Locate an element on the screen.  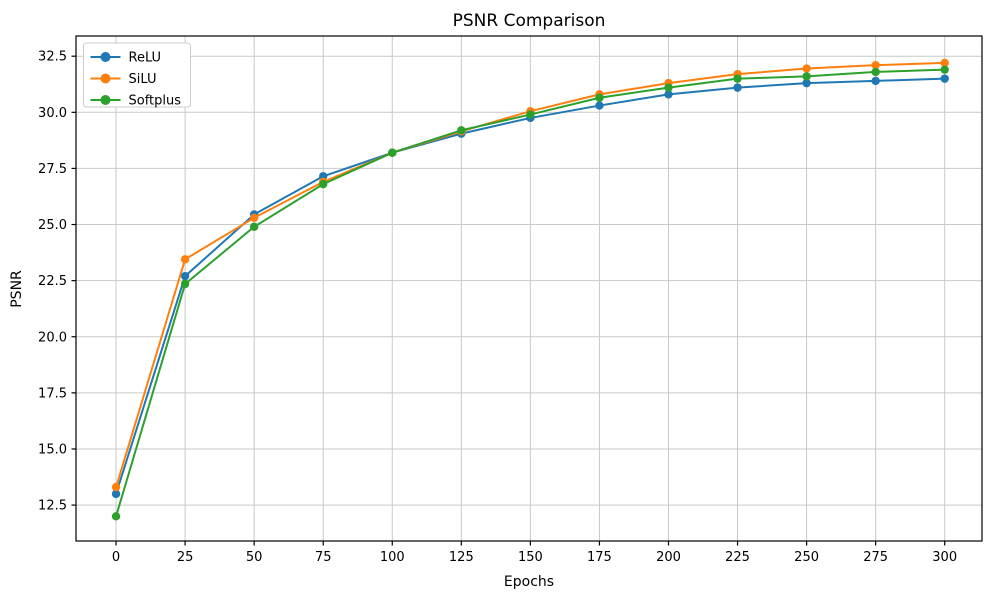
x-tick-label: 200 is located at coordinates (668, 557).